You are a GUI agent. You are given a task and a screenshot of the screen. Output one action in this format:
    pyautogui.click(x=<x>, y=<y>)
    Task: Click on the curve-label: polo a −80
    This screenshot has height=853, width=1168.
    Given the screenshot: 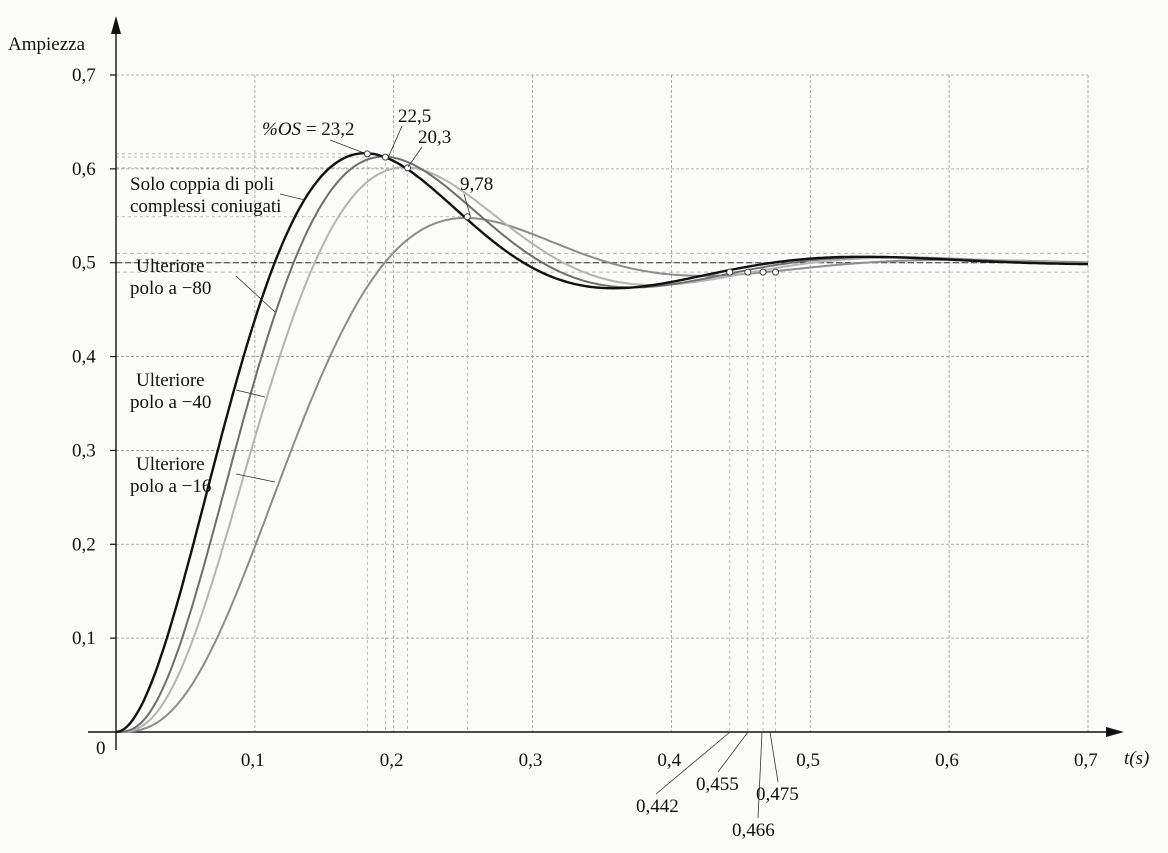 What is the action you would take?
    pyautogui.click(x=170, y=288)
    